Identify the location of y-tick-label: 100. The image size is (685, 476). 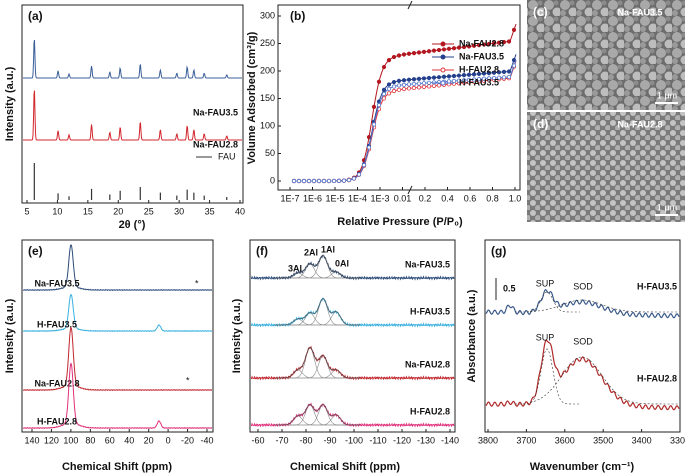
(267, 125).